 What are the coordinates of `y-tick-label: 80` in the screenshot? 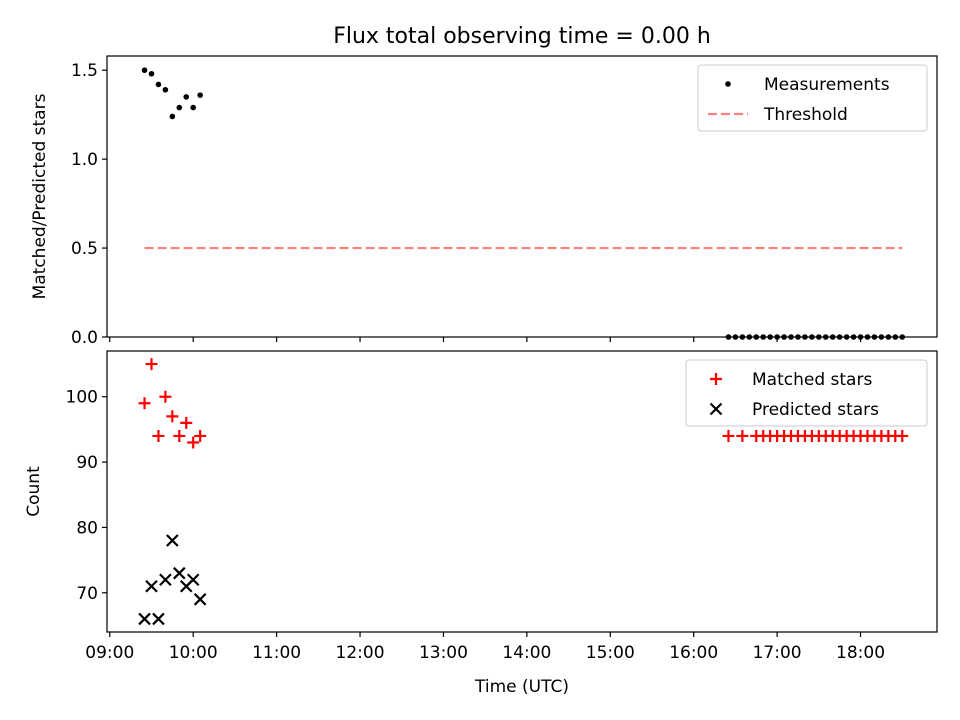 It's located at (87, 528).